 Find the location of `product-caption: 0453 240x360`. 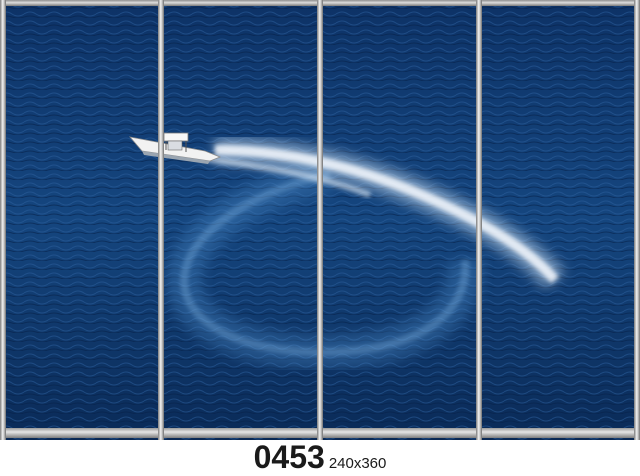

product-caption: 0453 240x360 is located at coordinates (320, 457).